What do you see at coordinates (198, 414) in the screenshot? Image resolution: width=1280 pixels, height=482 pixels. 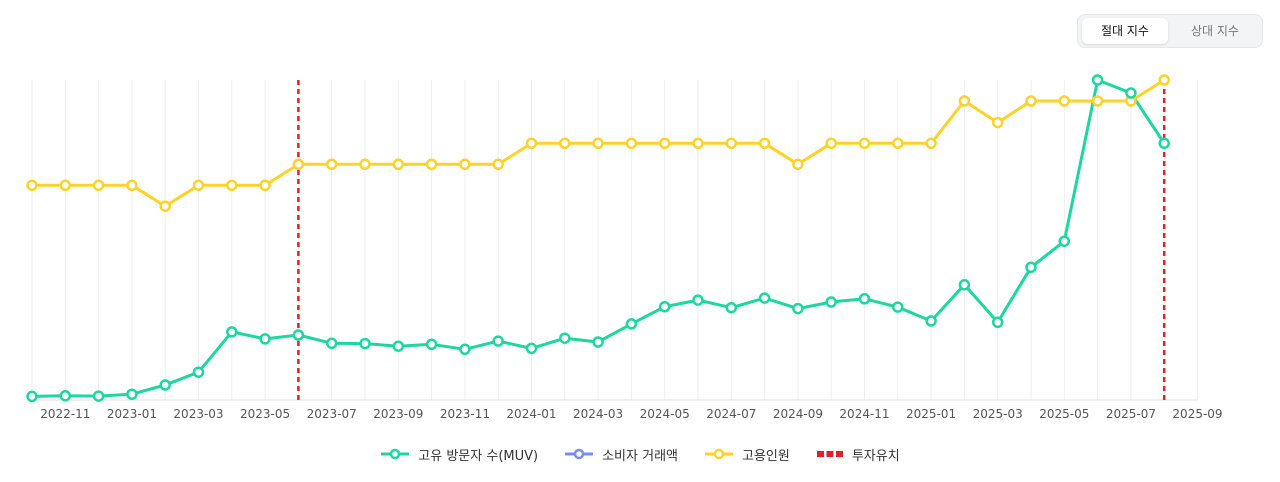 I see `x-tick-2023-03: 2023-03` at bounding box center [198, 414].